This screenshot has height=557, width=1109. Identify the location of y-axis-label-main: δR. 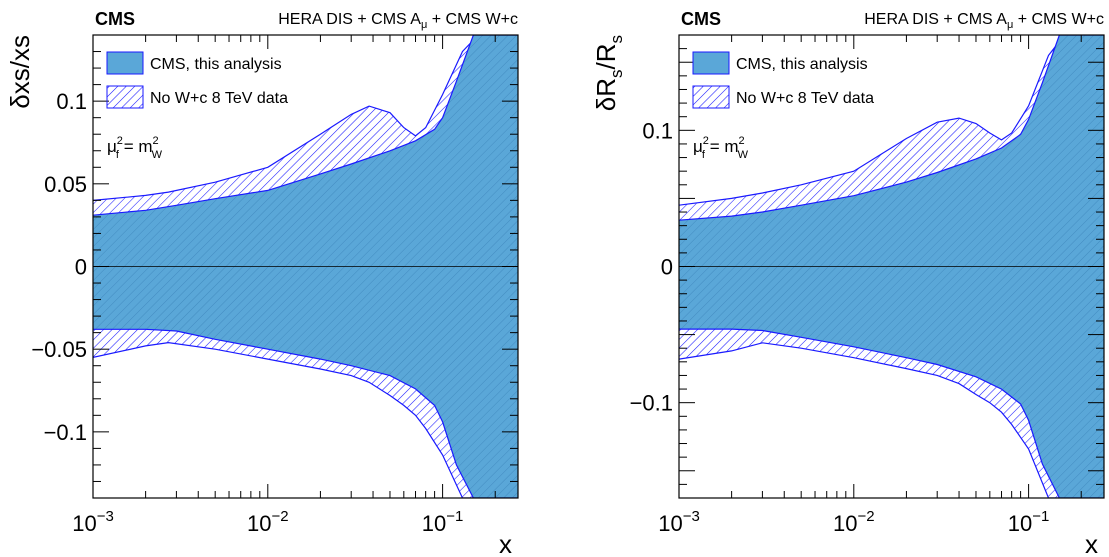
(606, 94).